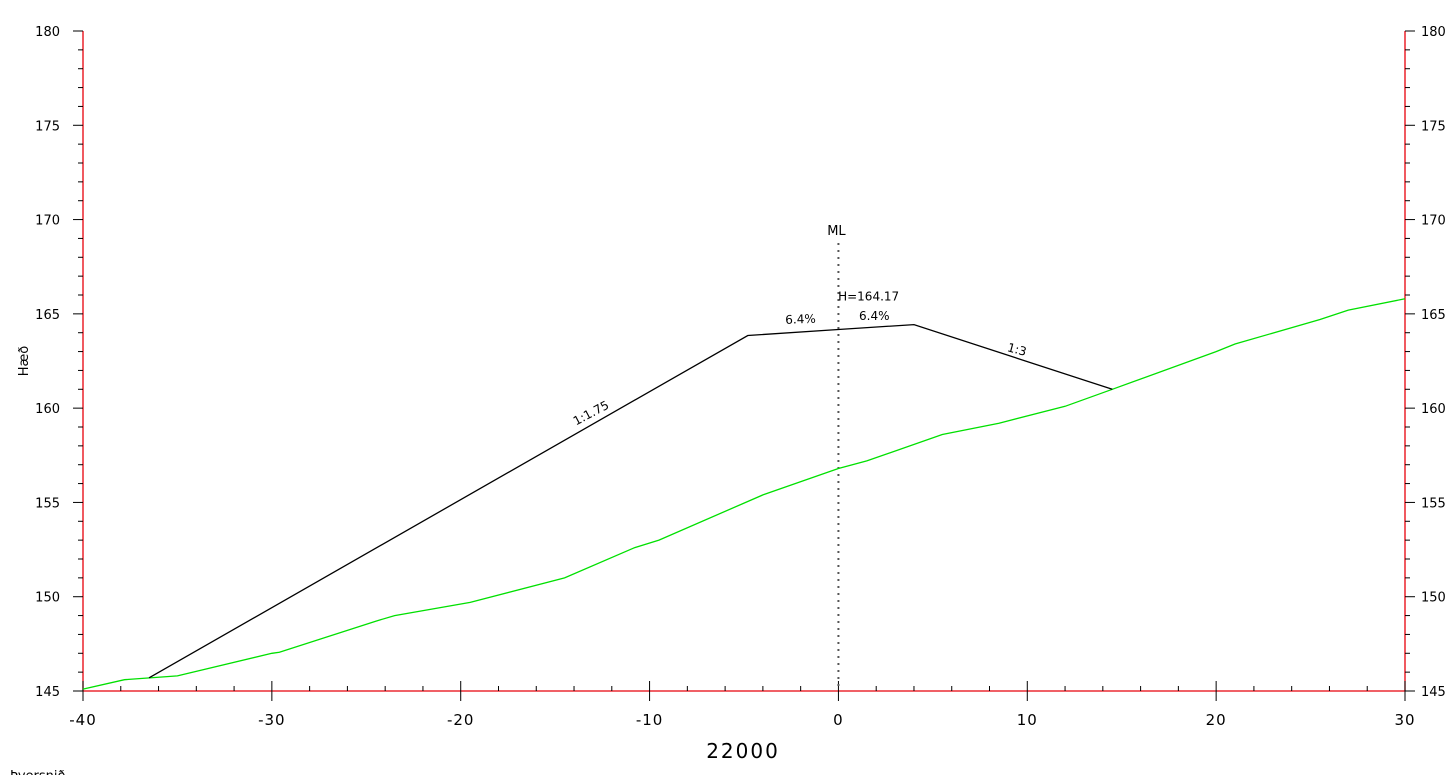 The height and width of the screenshot is (775, 1452). Describe the element at coordinates (1433, 598) in the screenshot. I see `y-tick-label-right: 150` at that location.